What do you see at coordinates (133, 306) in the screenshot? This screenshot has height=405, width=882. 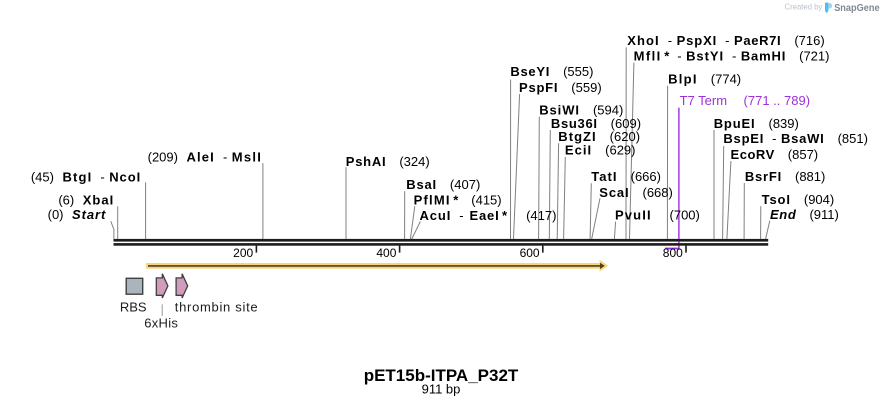 I see `svg-text: RBS` at bounding box center [133, 306].